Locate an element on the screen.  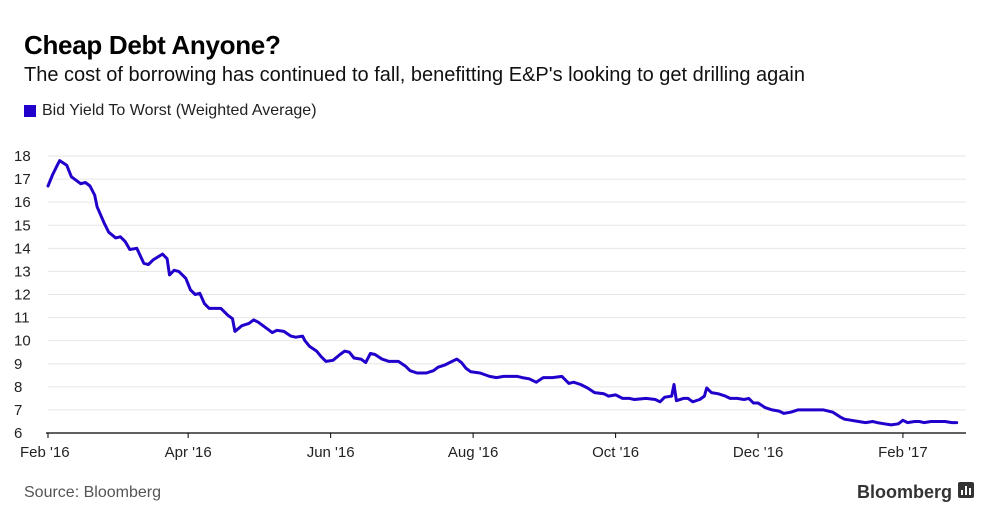
x-tick-label: Feb '17 is located at coordinates (903, 452).